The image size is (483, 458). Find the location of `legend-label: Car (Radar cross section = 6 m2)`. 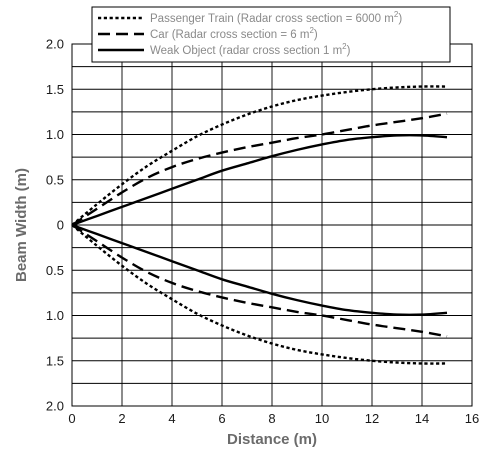

legend-label: Car (Radar cross section = 6 m2) is located at coordinates (234, 33).